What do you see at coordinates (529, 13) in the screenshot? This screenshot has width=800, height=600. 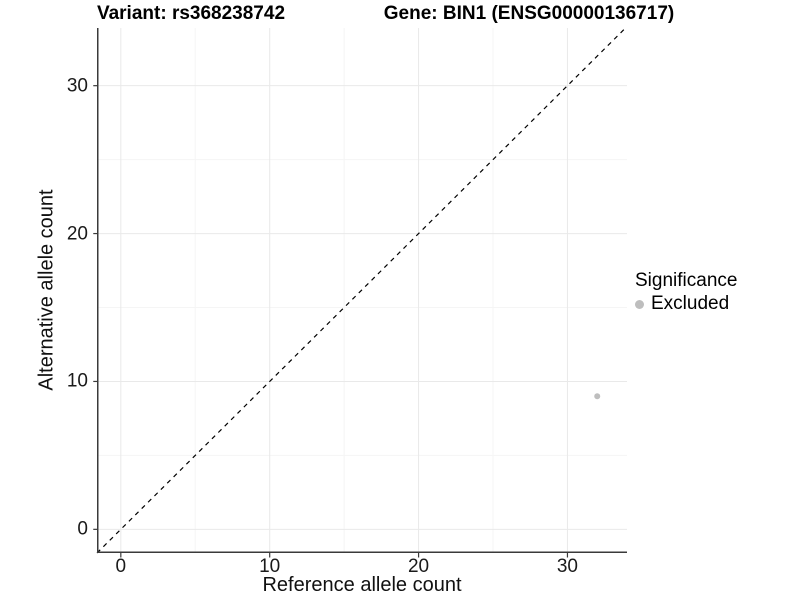 I see `plot-title-gene: Gene: BIN1 (ENSG00000136717)` at bounding box center [529, 13].